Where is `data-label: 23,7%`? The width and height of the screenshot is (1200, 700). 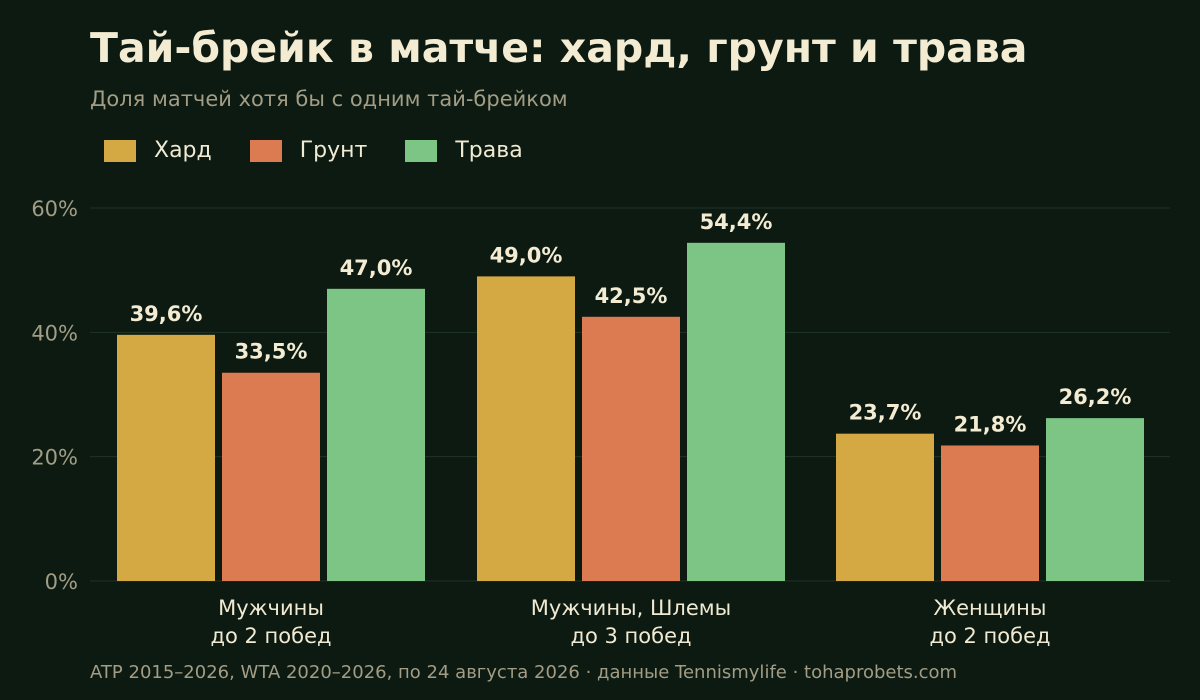 data-label: 23,7% is located at coordinates (885, 413).